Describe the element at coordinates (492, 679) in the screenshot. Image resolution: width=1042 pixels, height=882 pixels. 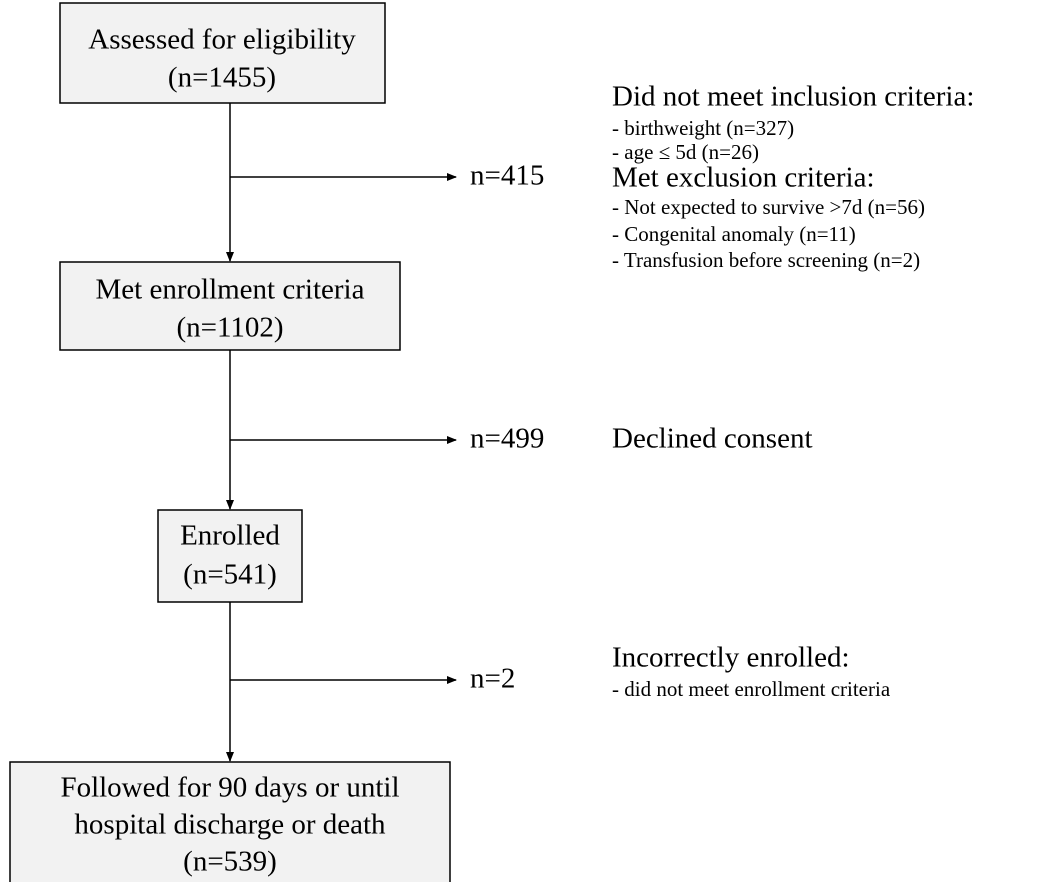
I see `exclusion-count: n=2` at that location.